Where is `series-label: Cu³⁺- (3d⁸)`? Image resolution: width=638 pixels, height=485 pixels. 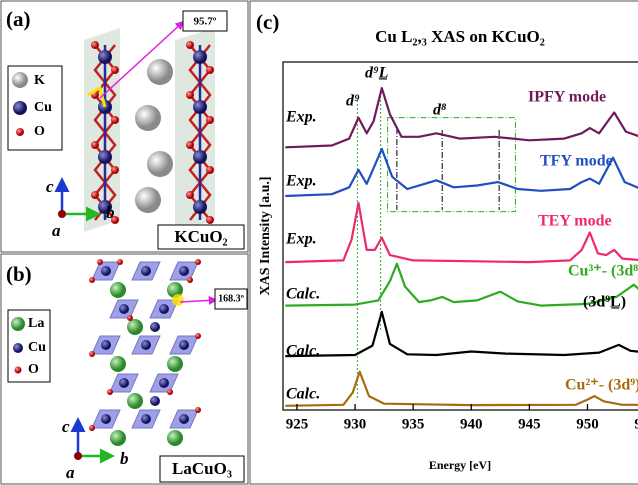
series-label: Cu³⁺- (3d⁸) is located at coordinates (603, 271).